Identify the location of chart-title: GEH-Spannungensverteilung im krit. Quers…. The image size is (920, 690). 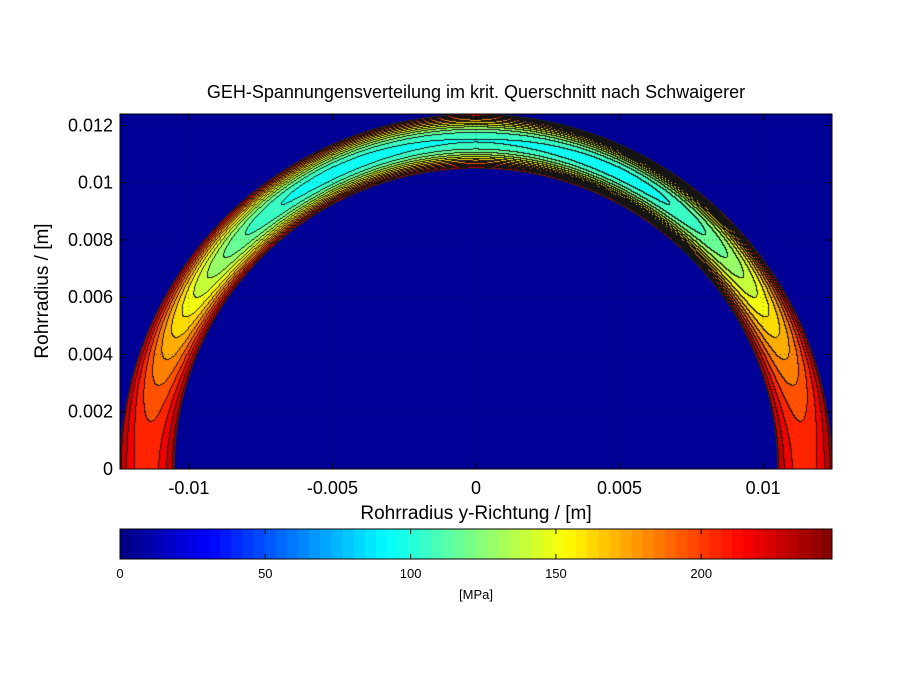
(476, 92).